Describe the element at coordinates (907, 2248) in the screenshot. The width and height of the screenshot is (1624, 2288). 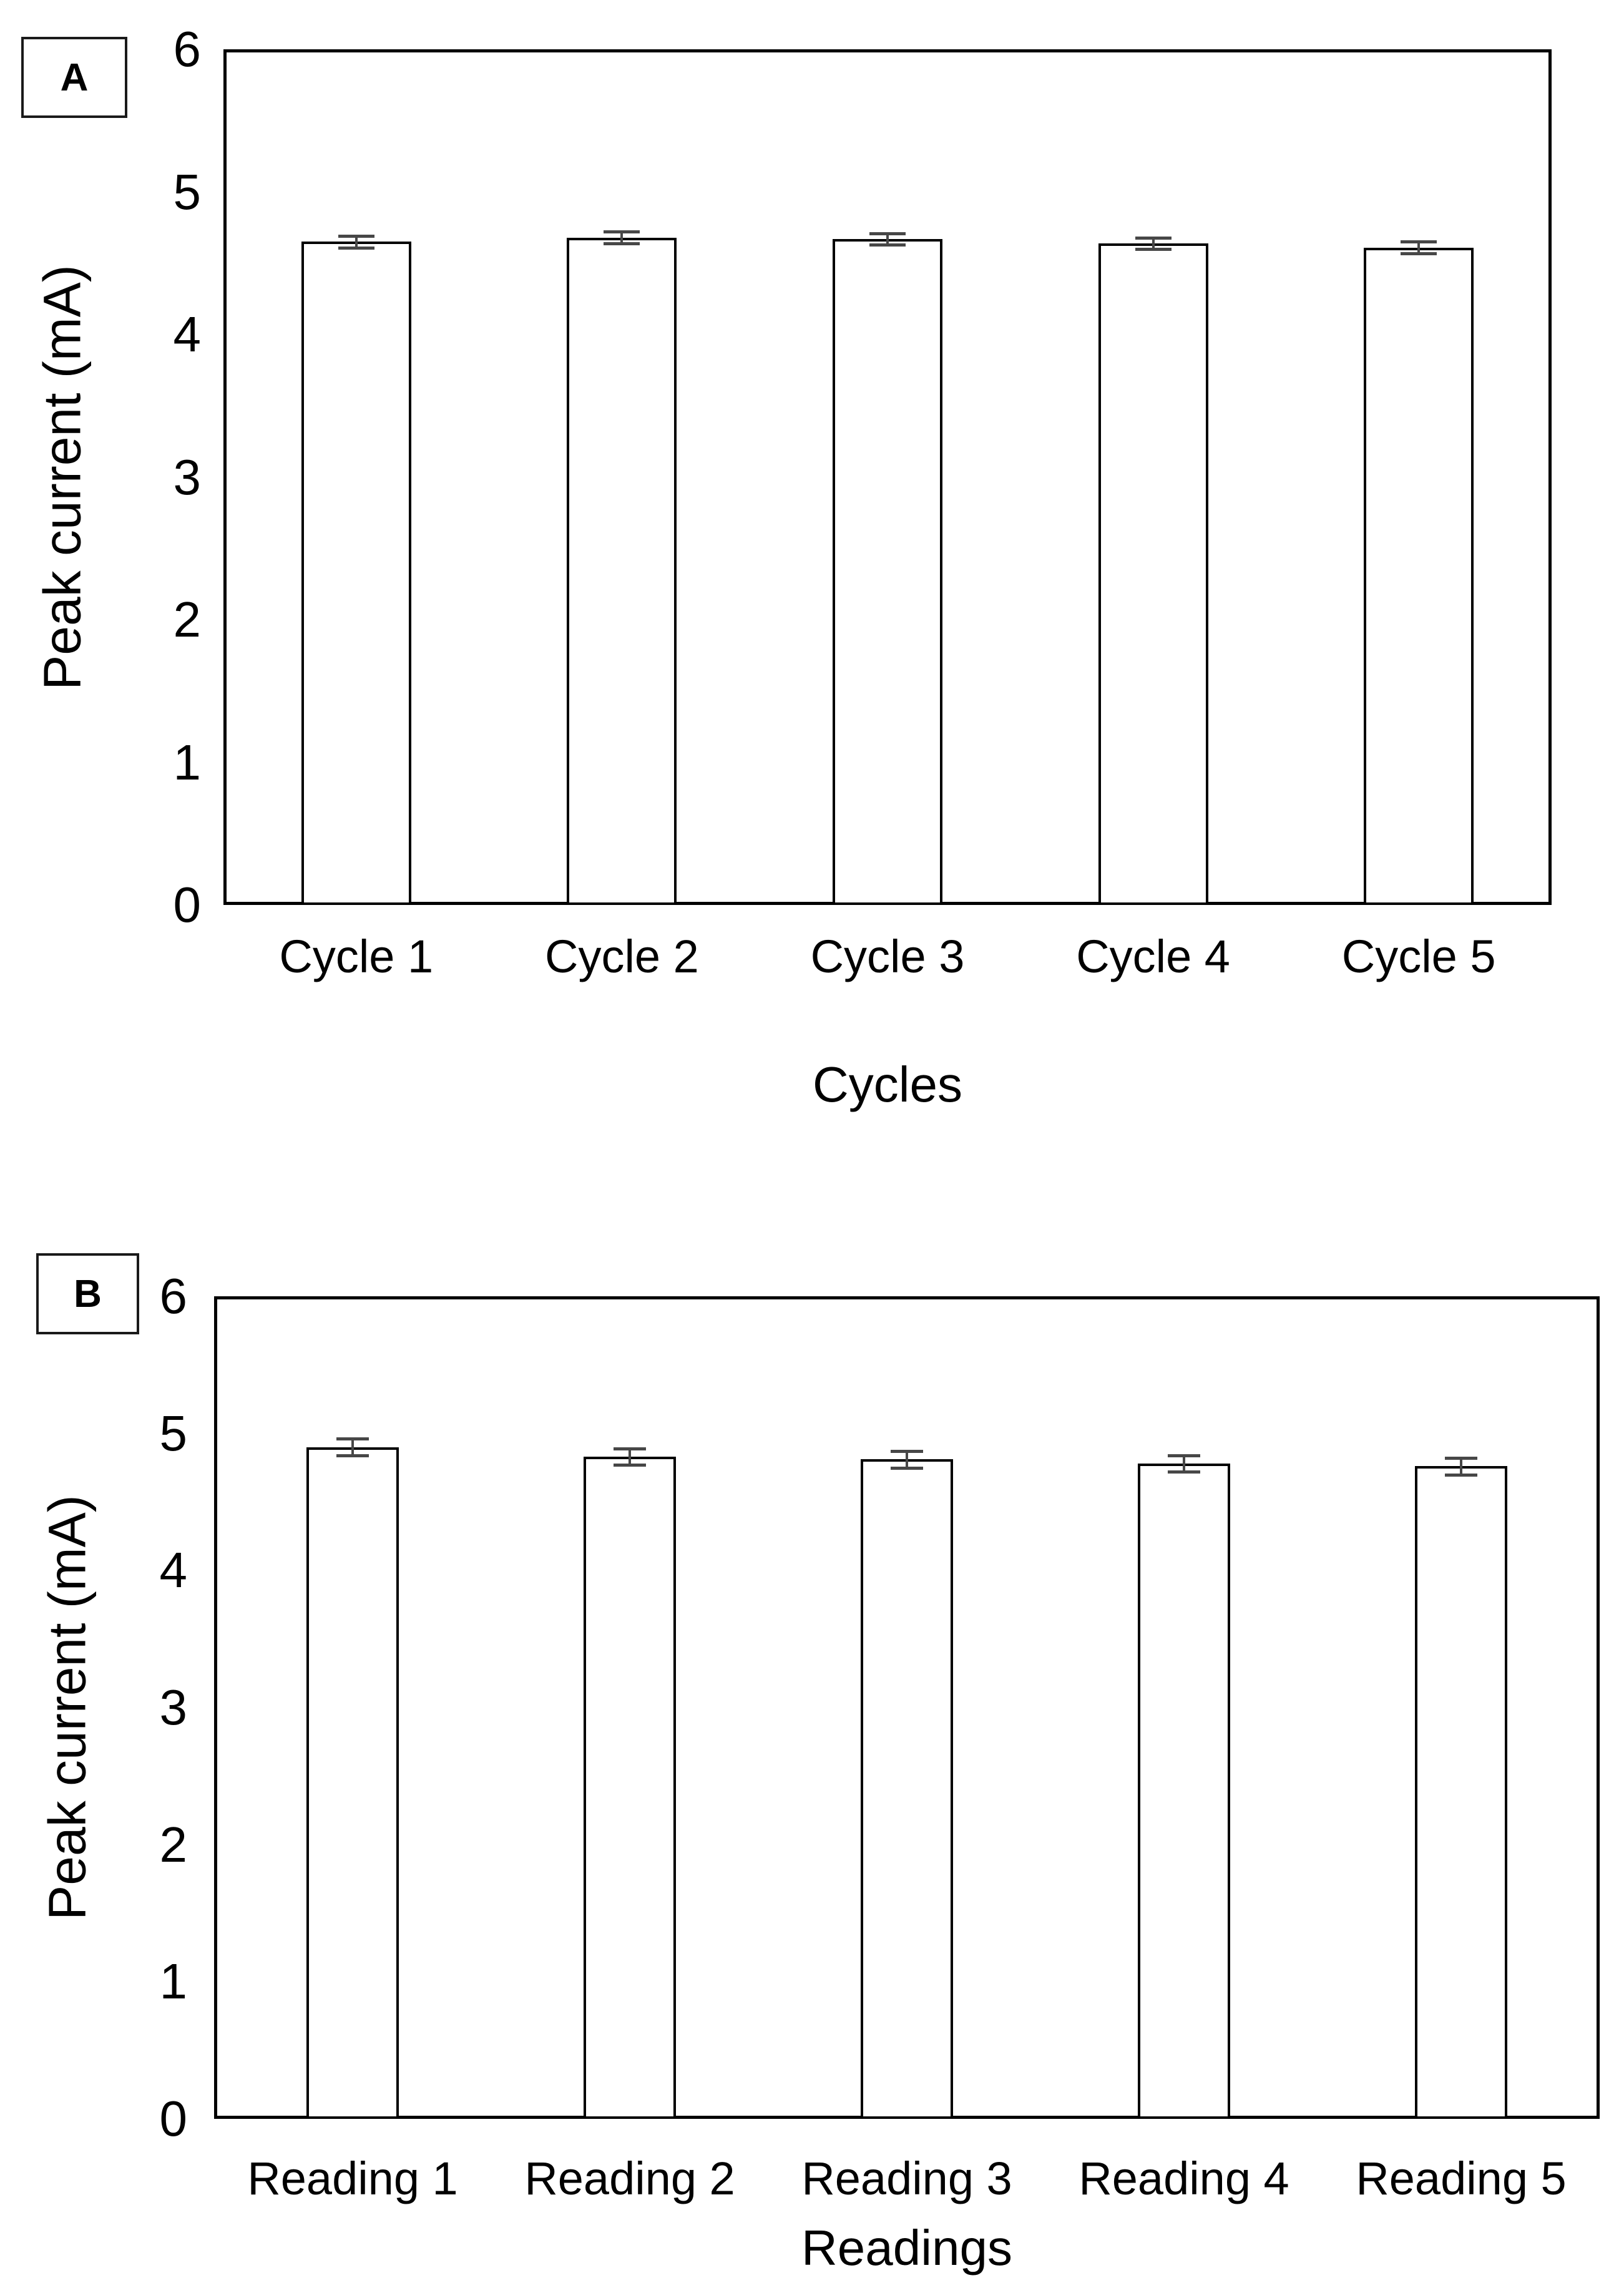
I see `panel-b-x-axis-title: Readings` at that location.